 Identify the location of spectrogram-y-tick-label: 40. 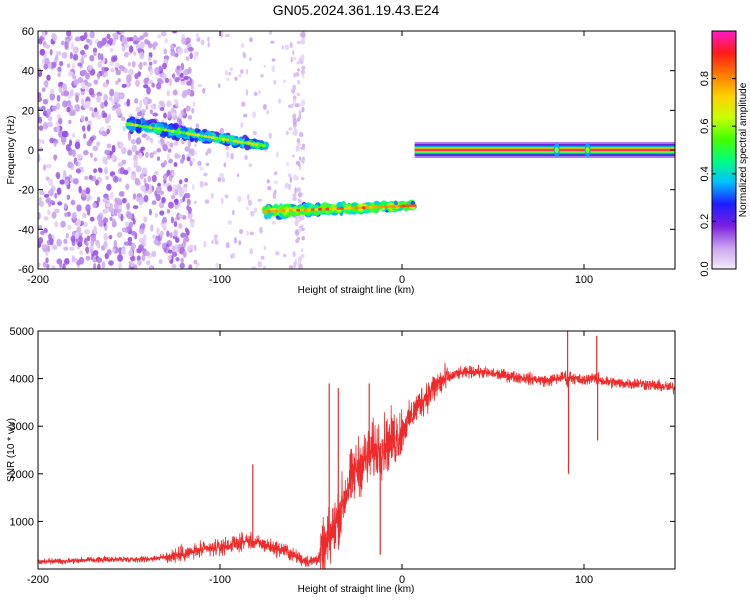
(28, 72).